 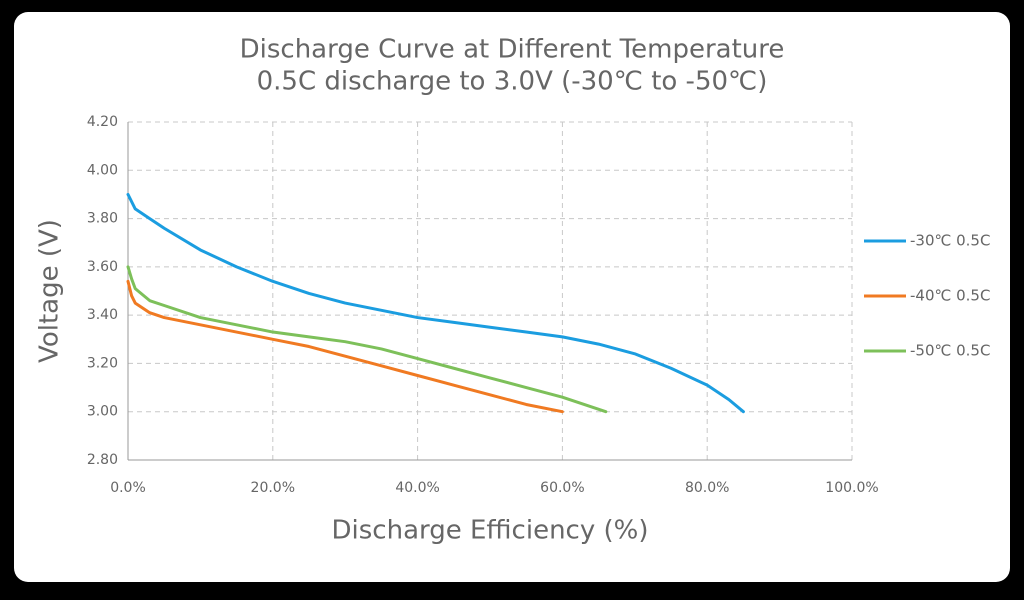 I want to click on chart-title: Discharge Curve at Different Temperature, so click(x=512, y=50).